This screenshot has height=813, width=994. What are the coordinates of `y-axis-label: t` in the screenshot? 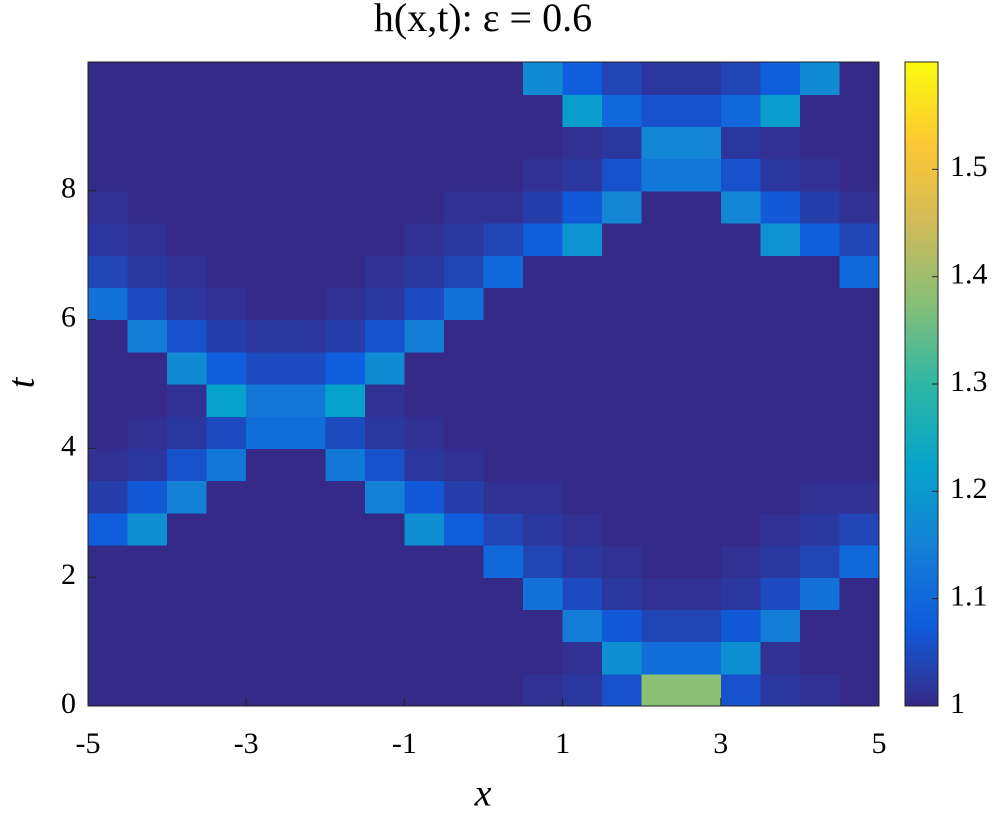 It's located at (22, 382).